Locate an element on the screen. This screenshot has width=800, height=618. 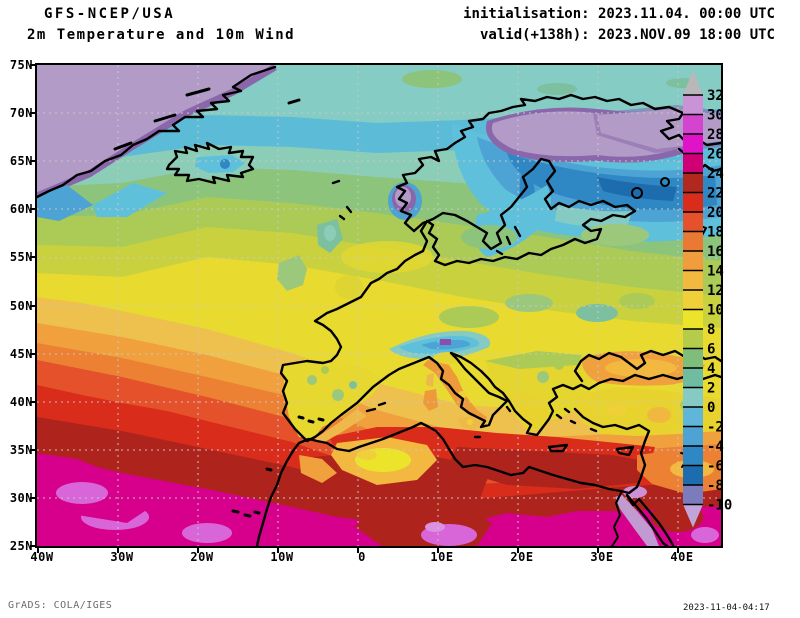
lat-tick-label: 75N is located at coordinates (21, 65).